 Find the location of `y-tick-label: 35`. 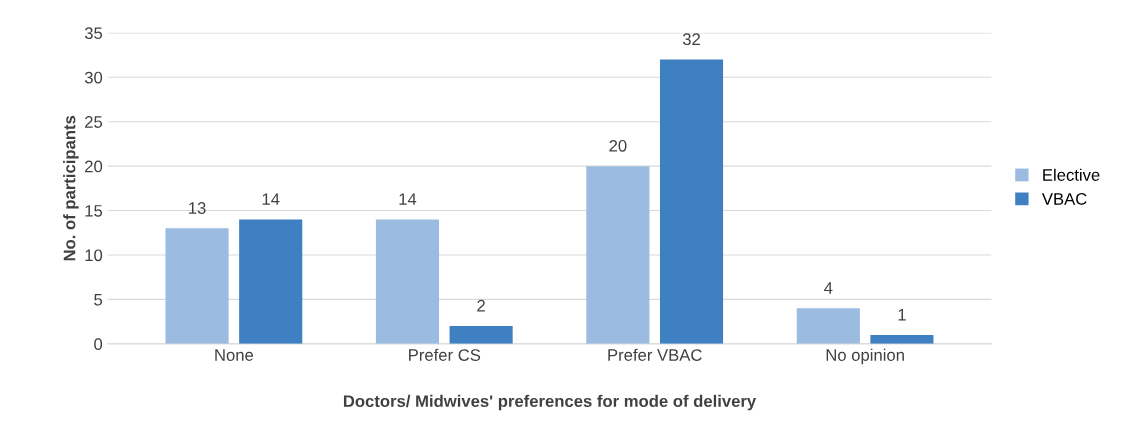

y-tick-label: 35 is located at coordinates (93, 33).